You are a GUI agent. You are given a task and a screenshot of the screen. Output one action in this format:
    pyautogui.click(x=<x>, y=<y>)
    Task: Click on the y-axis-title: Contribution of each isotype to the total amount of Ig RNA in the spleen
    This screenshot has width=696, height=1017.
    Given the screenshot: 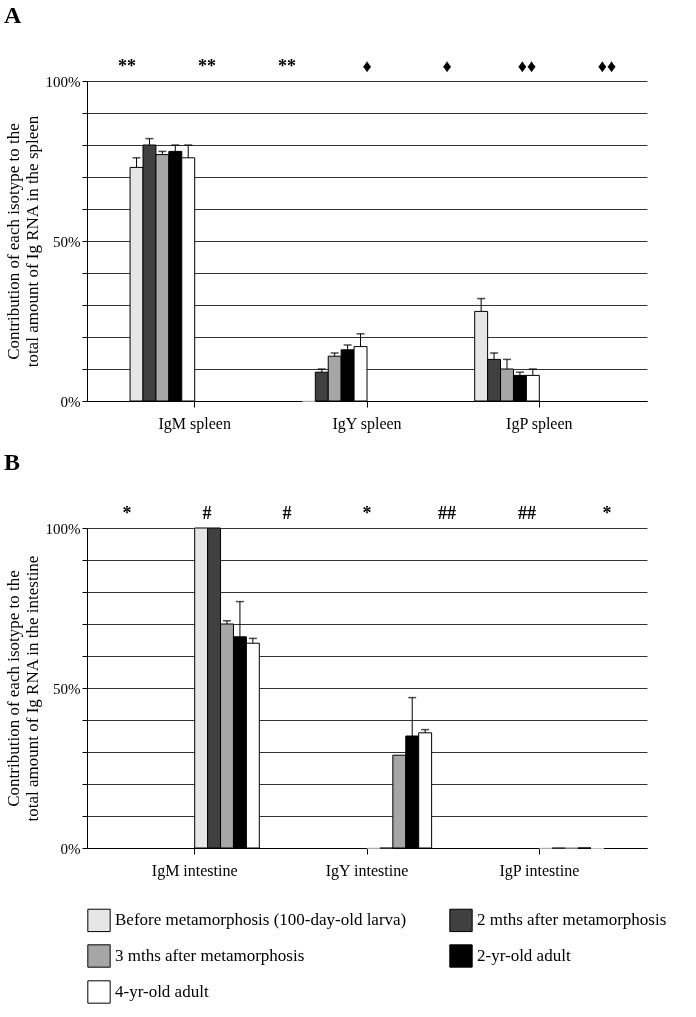 What is the action you would take?
    pyautogui.click(x=22, y=241)
    